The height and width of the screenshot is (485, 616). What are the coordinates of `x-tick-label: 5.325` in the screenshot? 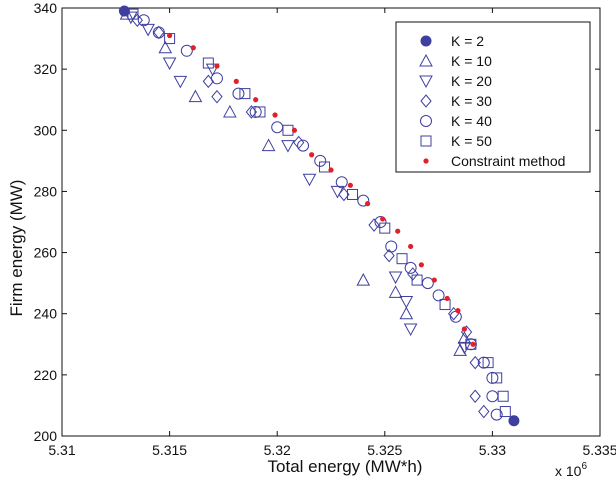 It's located at (384, 450).